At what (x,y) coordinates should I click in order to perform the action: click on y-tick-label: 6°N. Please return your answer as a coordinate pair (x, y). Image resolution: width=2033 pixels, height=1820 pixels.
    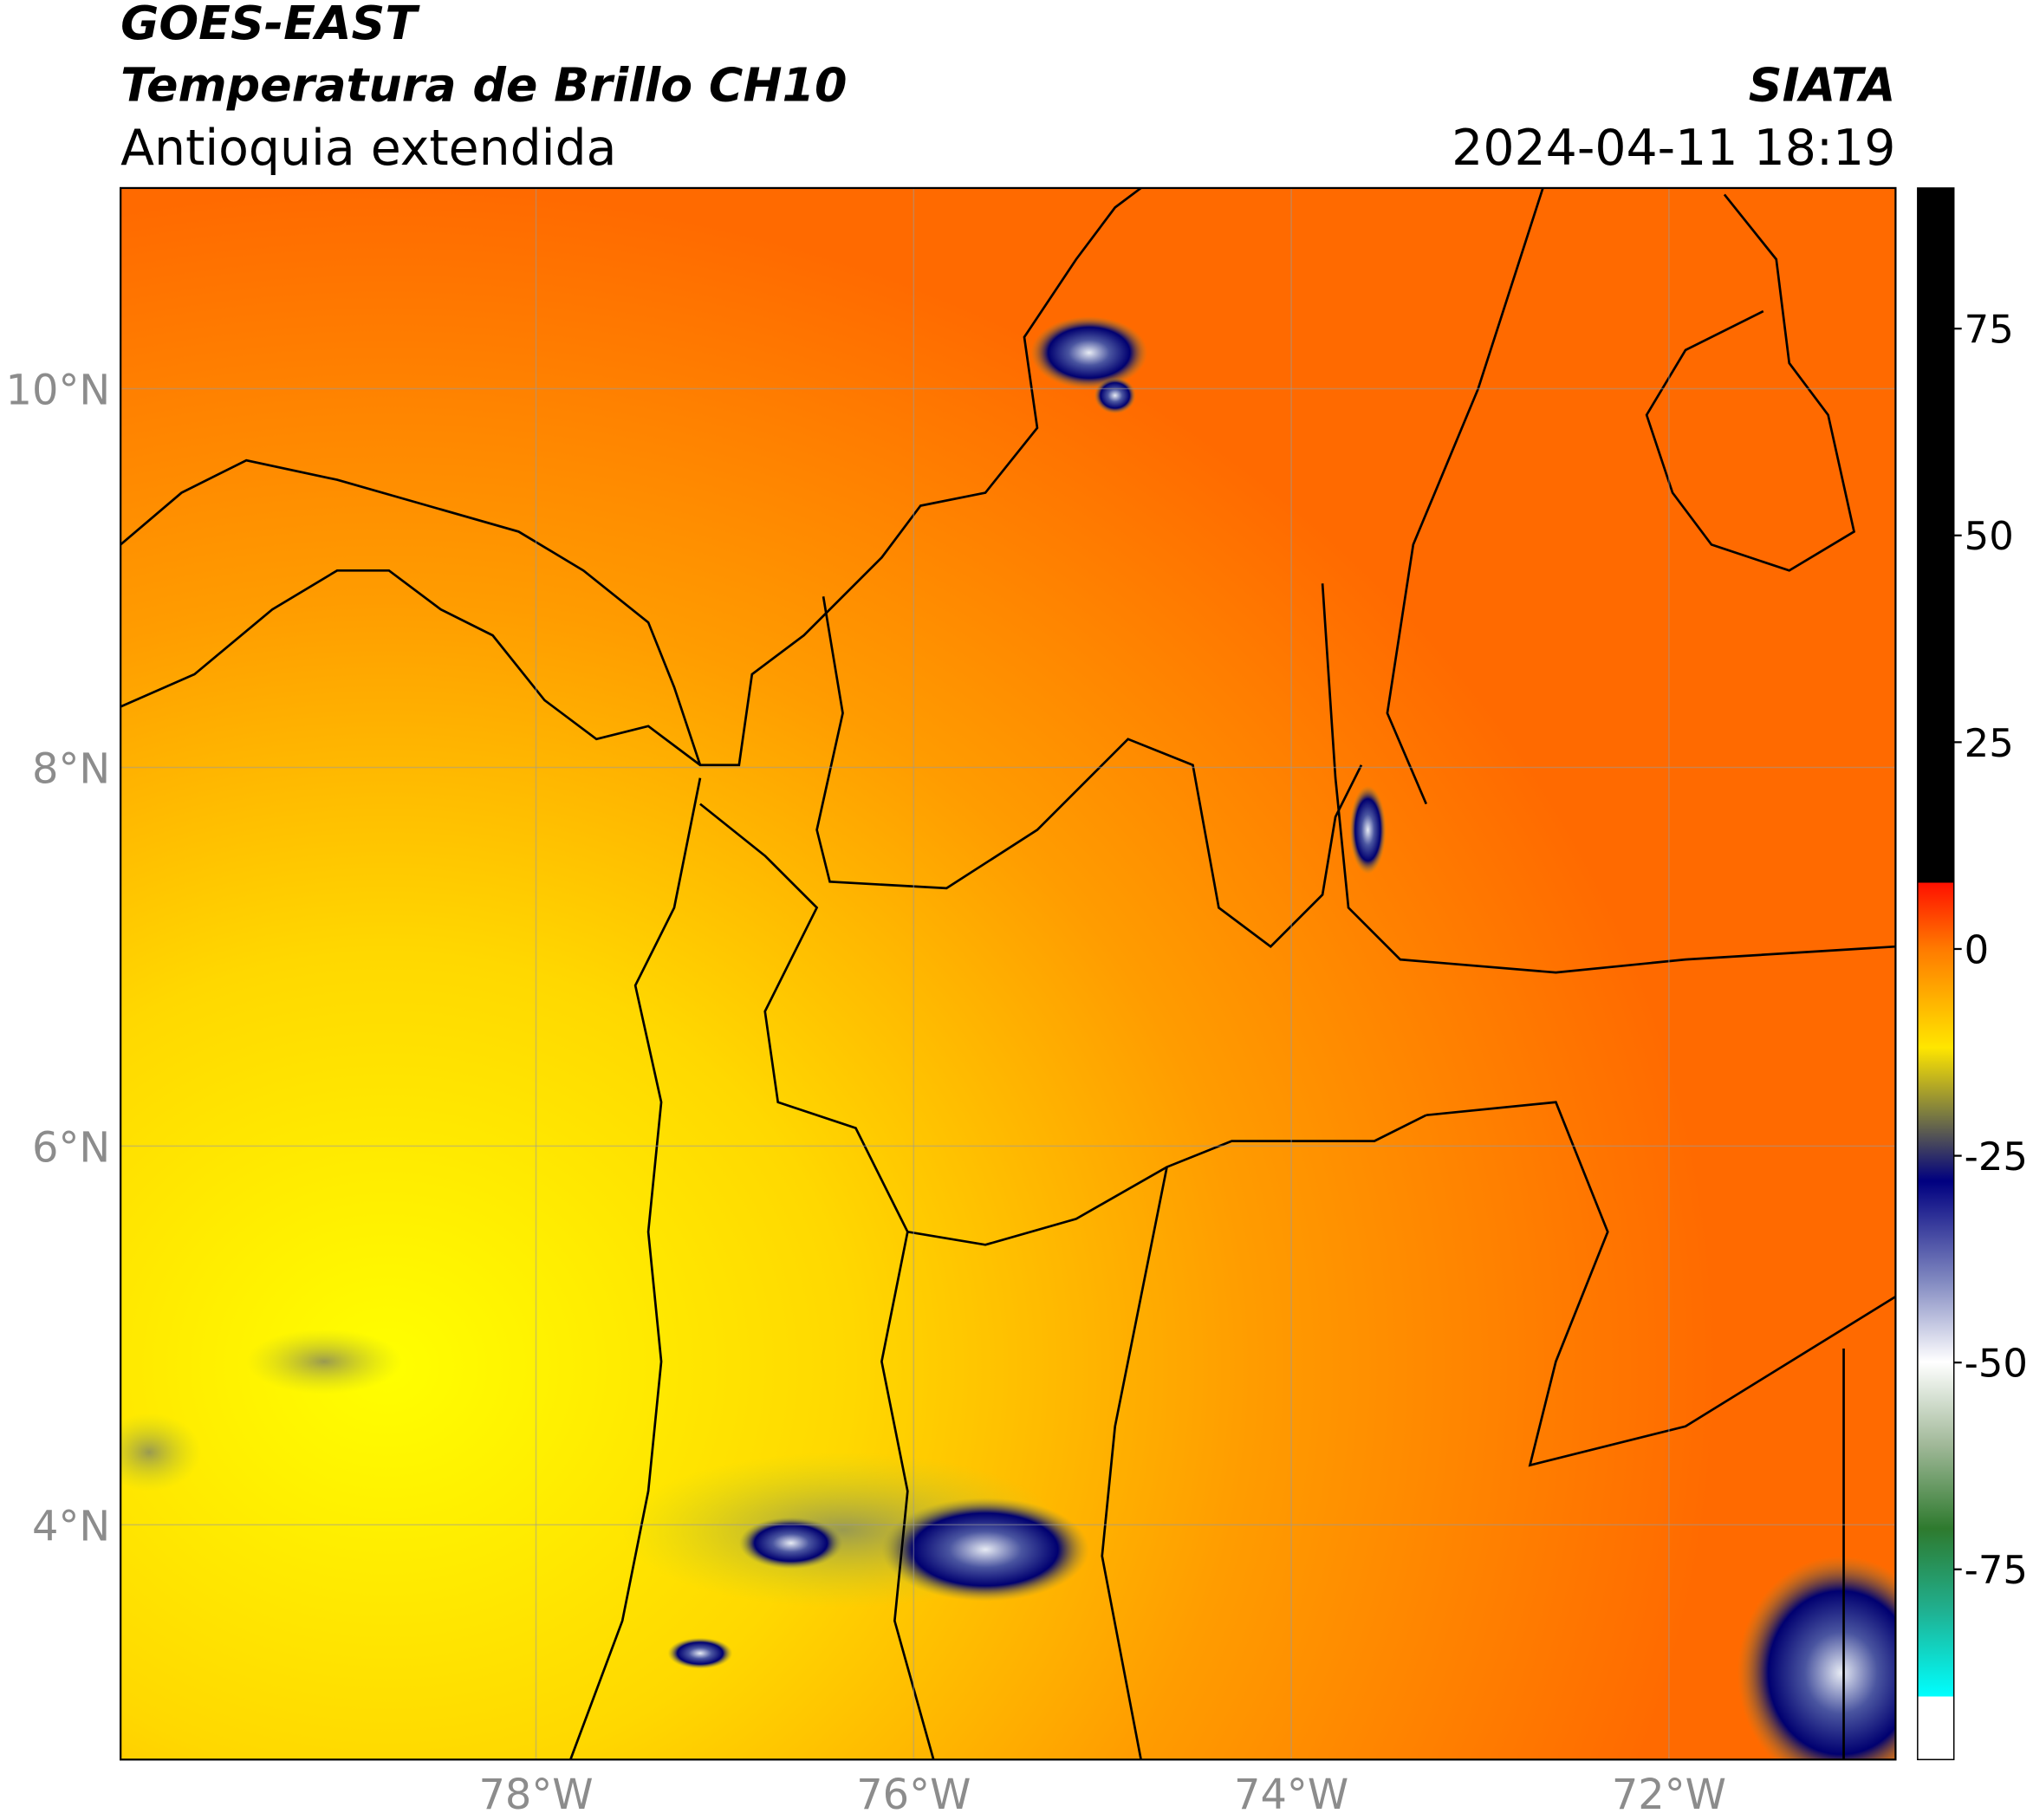
    Looking at the image, I should click on (71, 1148).